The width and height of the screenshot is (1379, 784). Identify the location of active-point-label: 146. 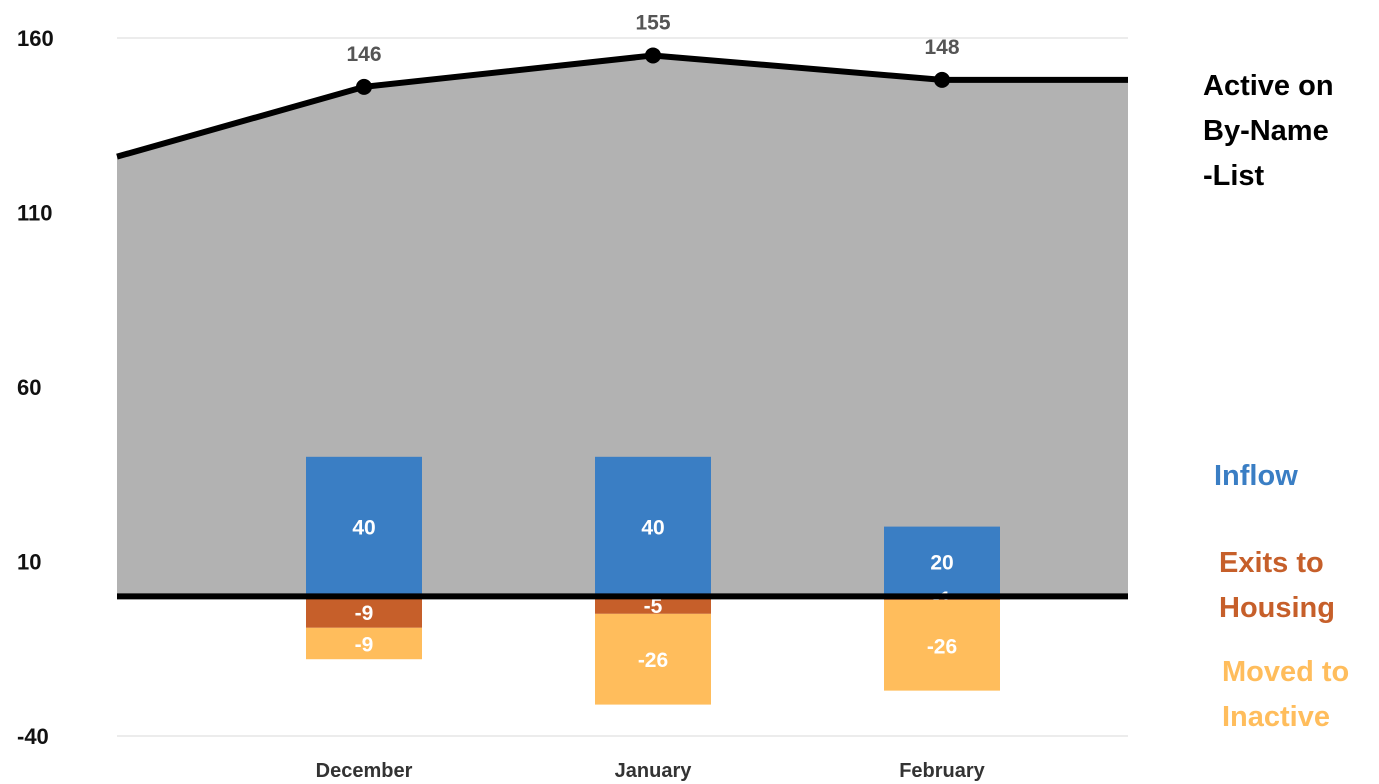
(363, 54).